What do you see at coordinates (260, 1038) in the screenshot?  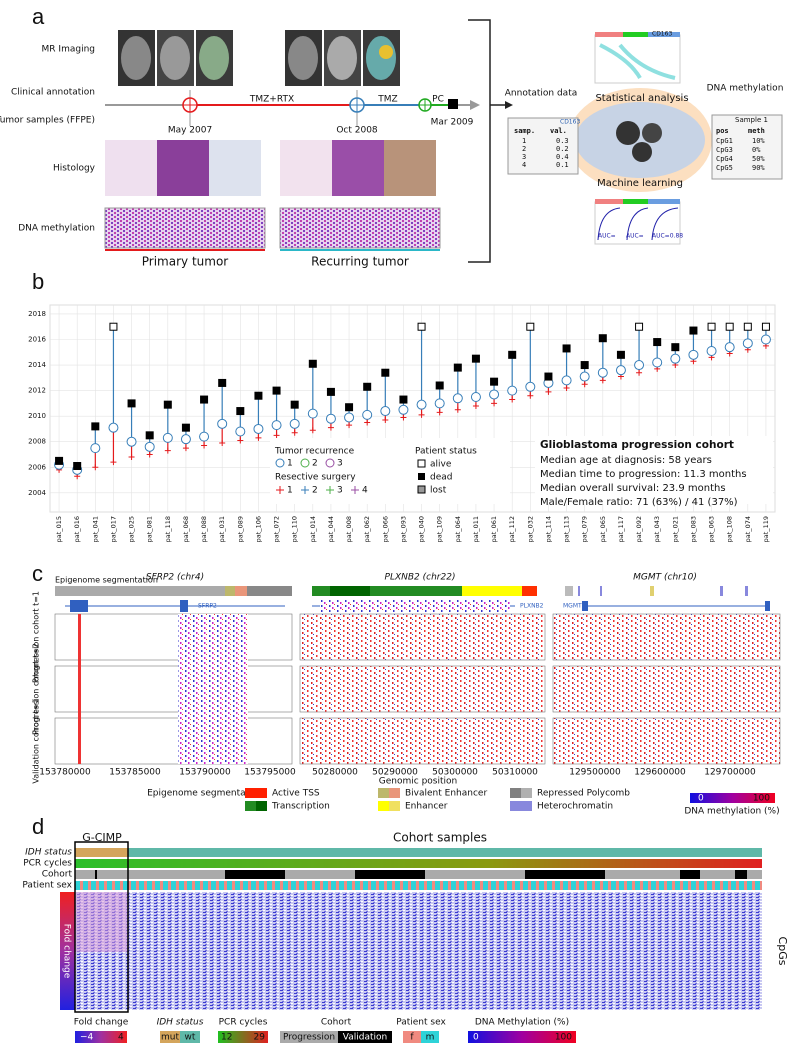 I see `legend-label: 29` at bounding box center [260, 1038].